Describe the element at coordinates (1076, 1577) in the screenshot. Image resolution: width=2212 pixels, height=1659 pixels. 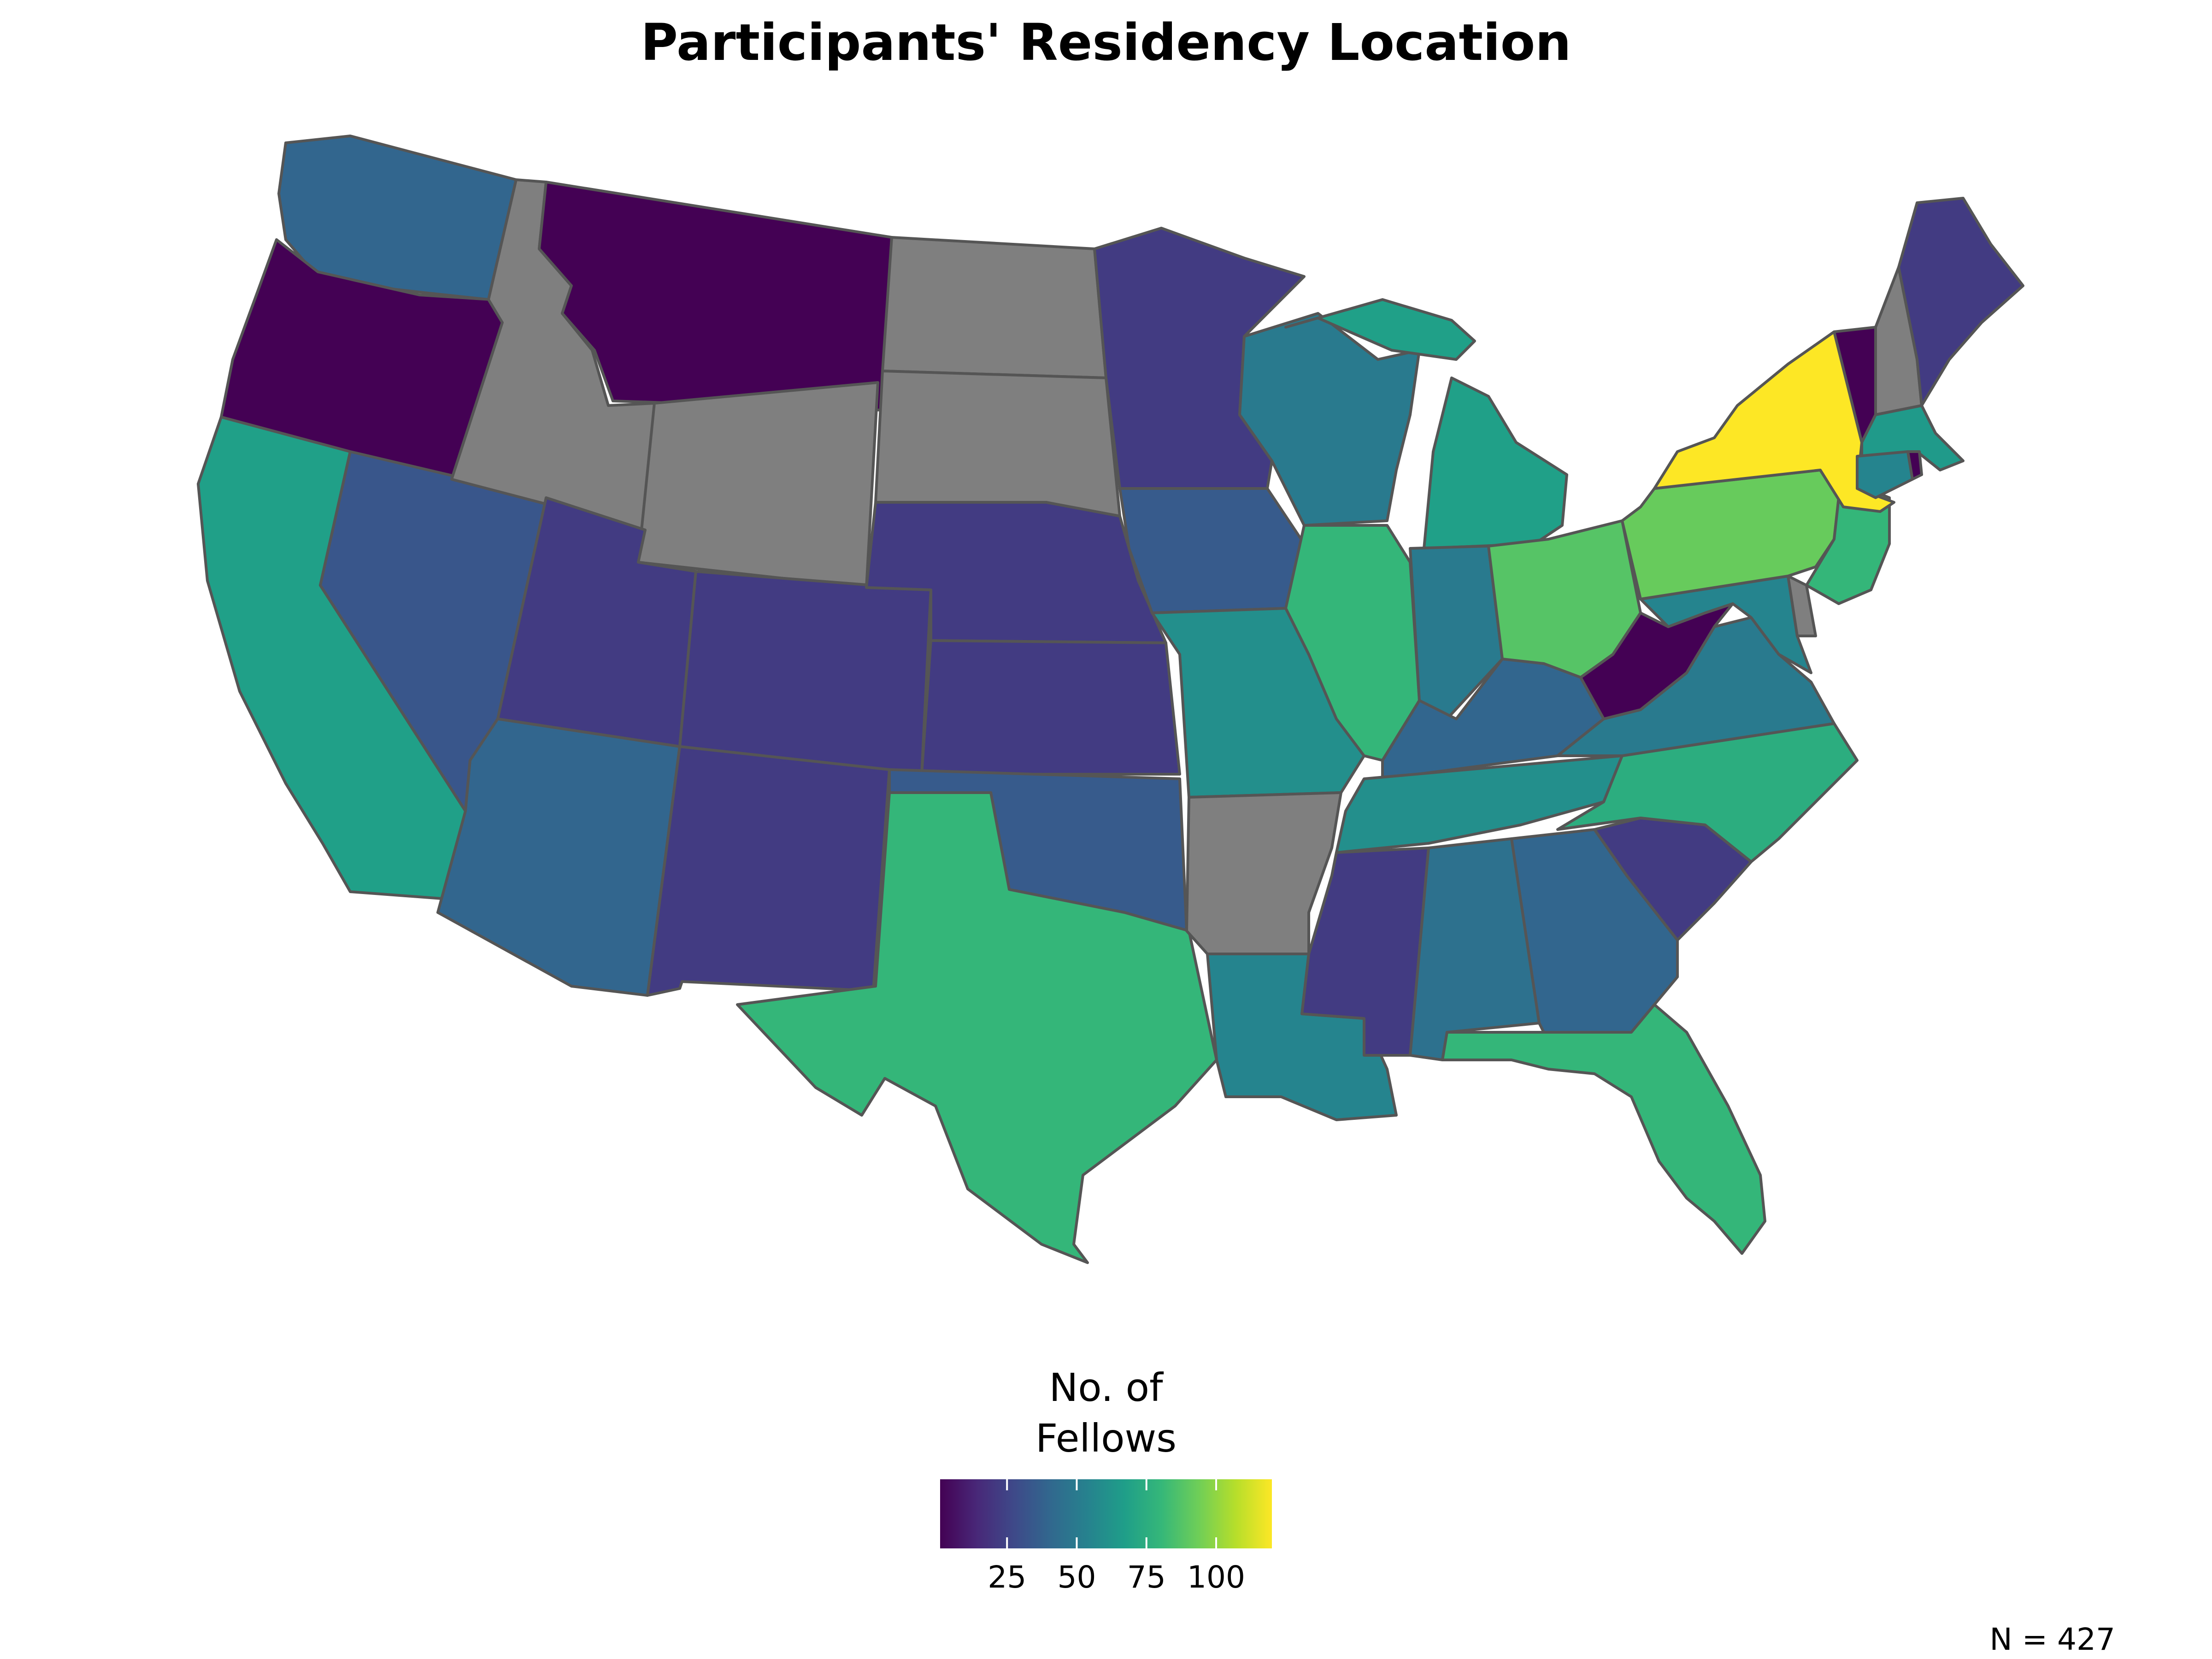
I see `legend-tick-label: 50` at that location.